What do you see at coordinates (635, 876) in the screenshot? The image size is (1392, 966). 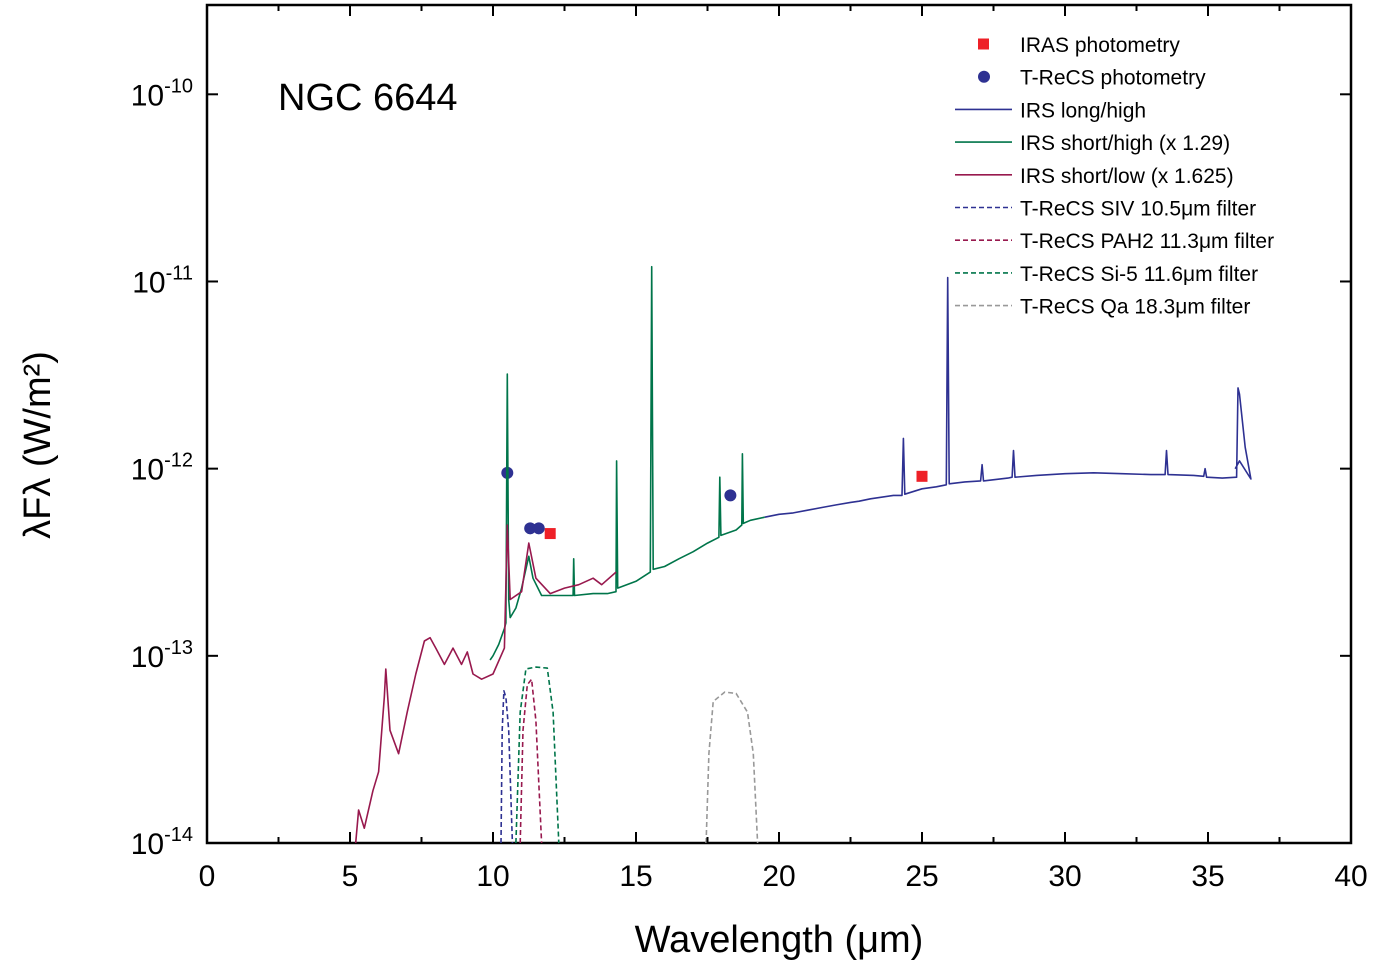 I see `x-tick-label: 15` at bounding box center [635, 876].